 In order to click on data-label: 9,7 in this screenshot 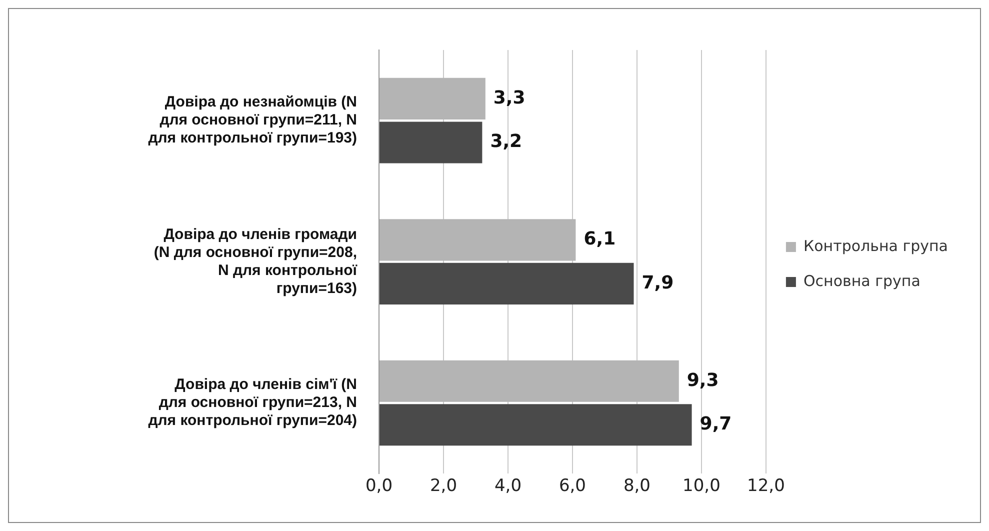, I will do `click(716, 424)`.